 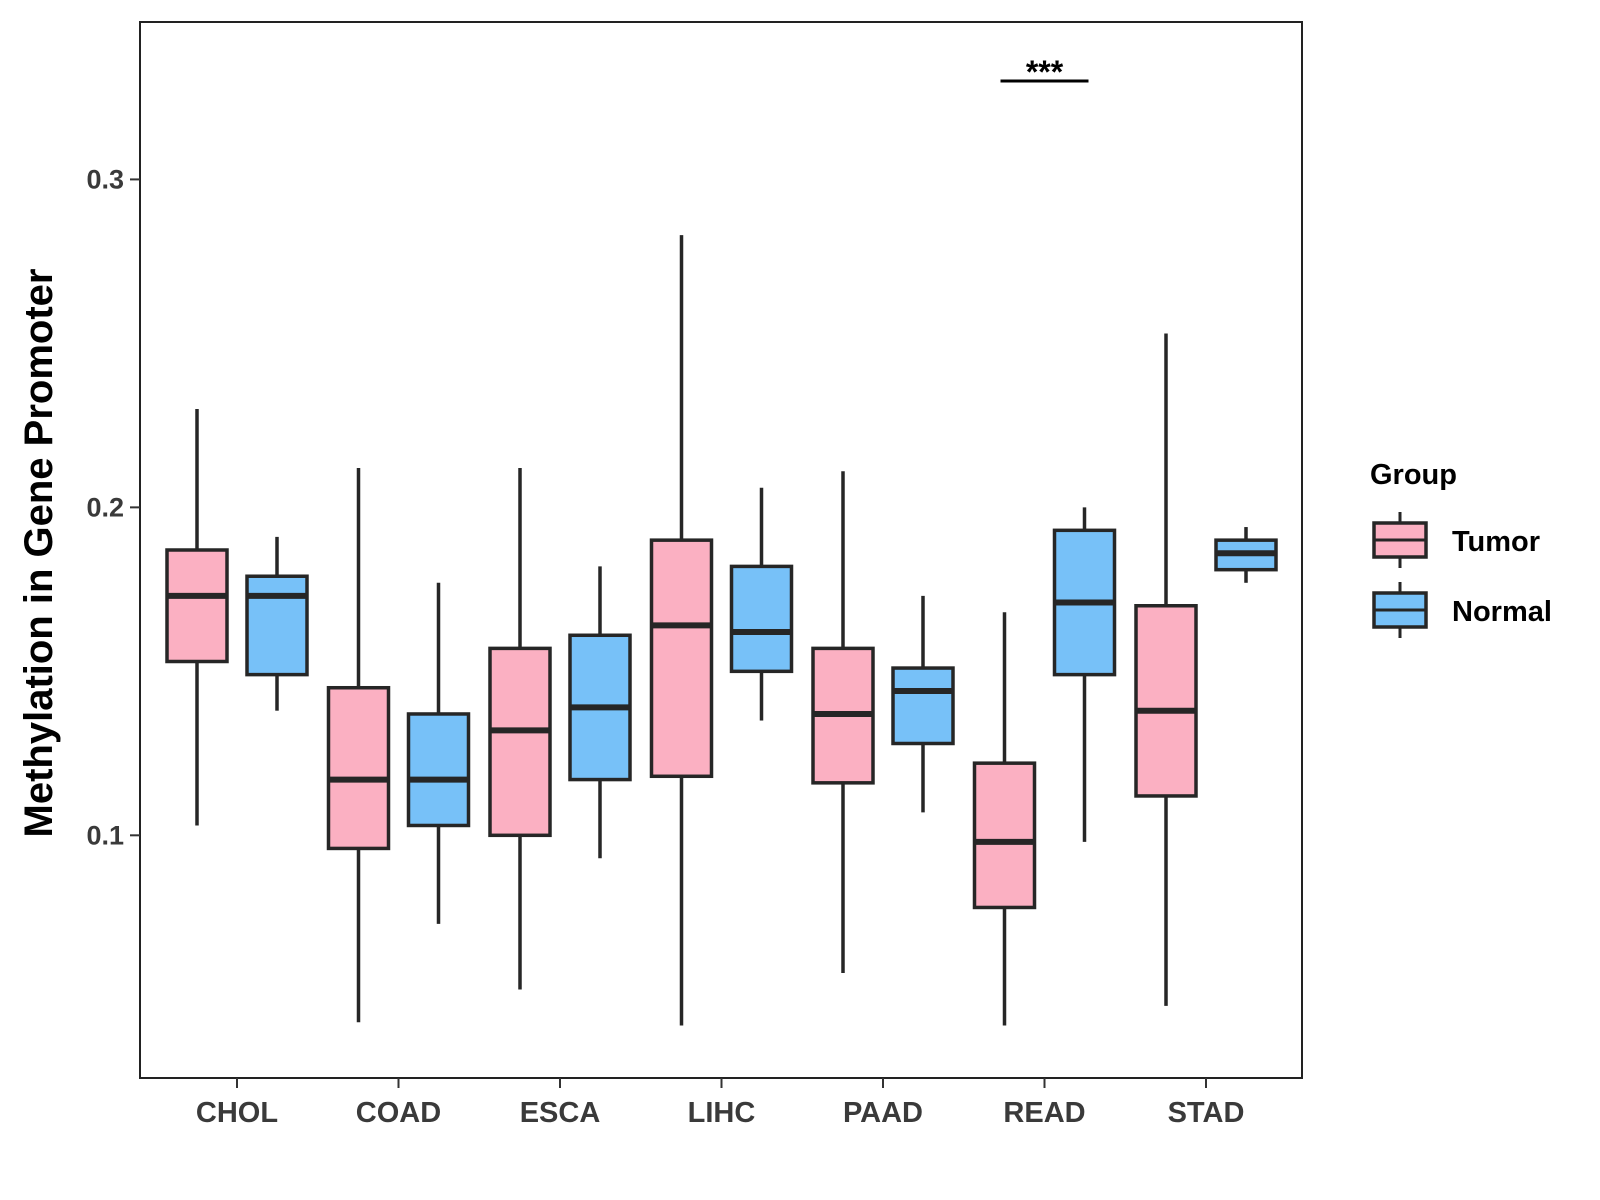 I want to click on x-axis: CHOL COAD ESCA LIHC PAAD READ STAD, so click(x=720, y=1103).